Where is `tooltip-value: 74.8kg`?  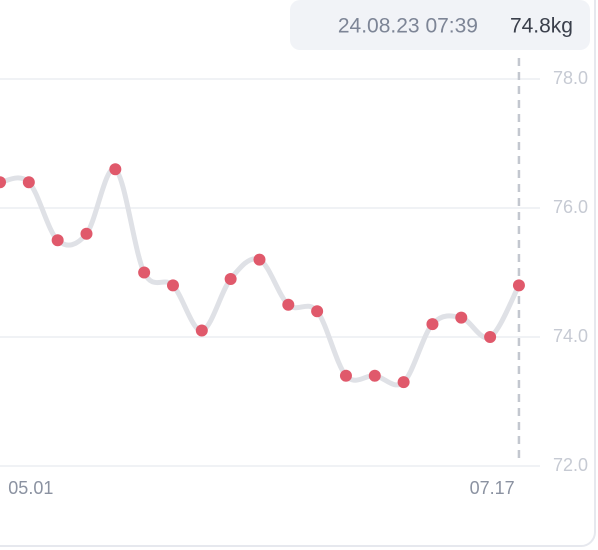
tooltip-value: 74.8kg is located at coordinates (541, 26).